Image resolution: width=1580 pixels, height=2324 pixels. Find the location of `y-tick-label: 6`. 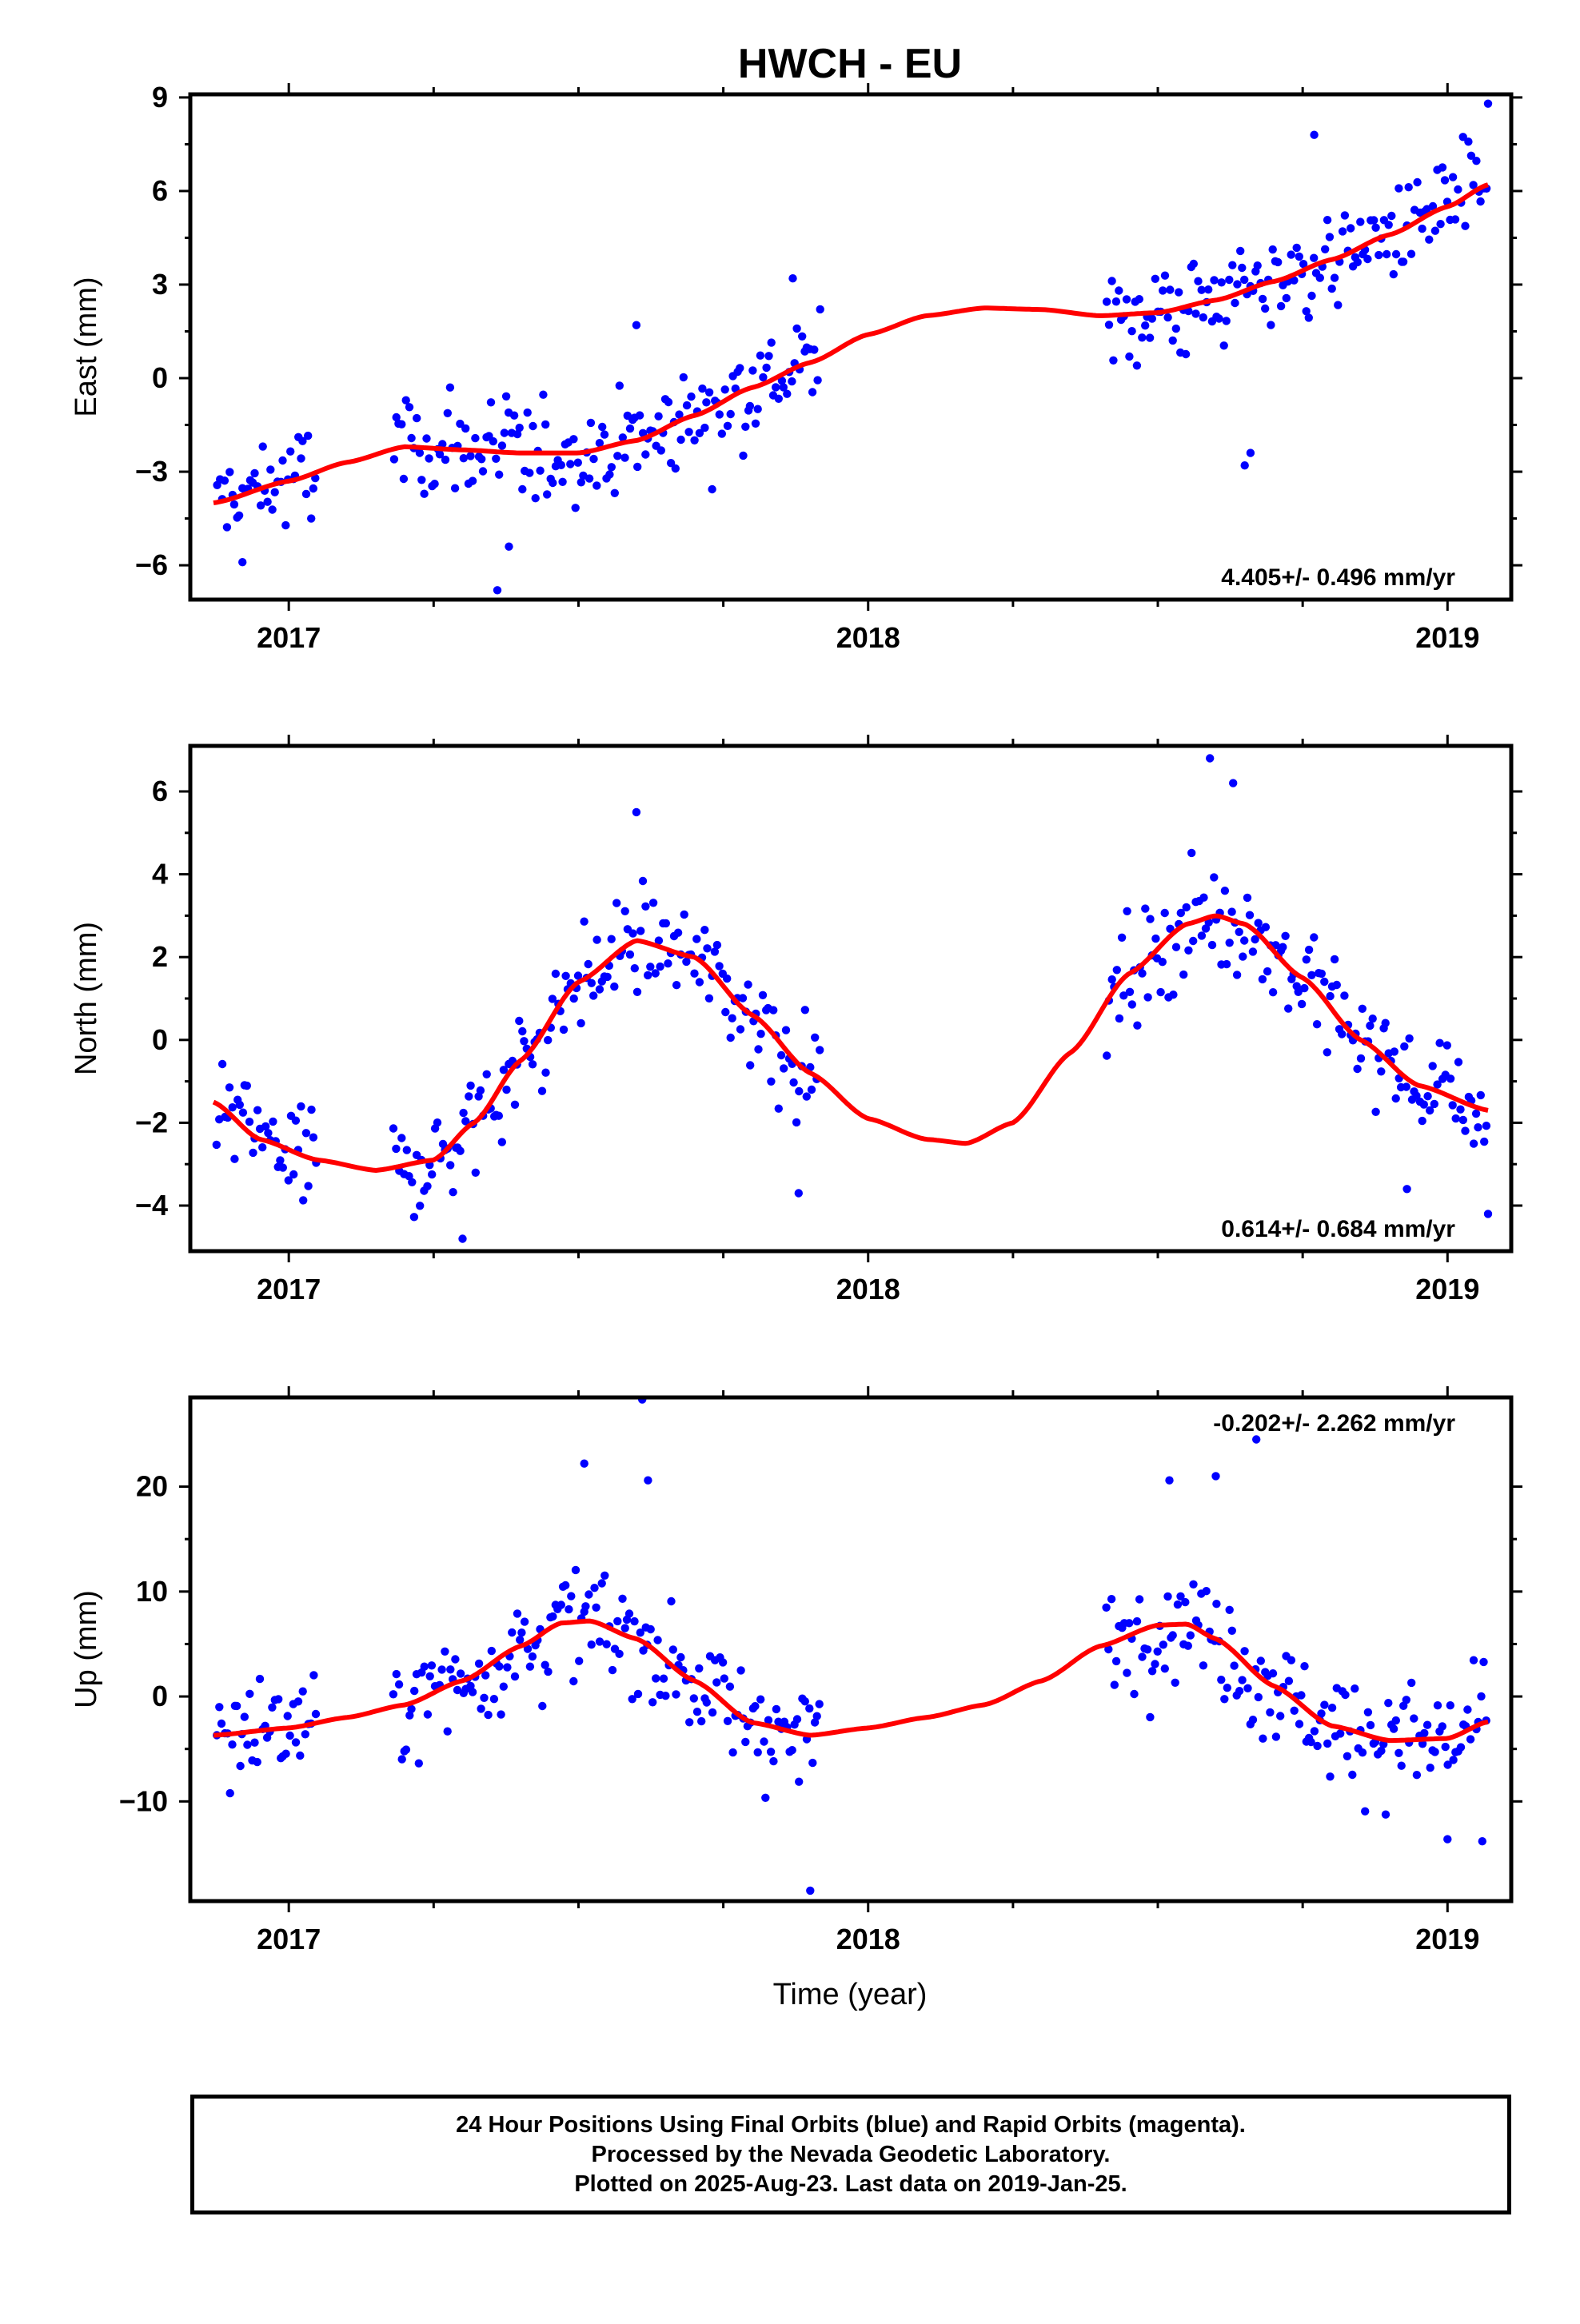

y-tick-label: 6 is located at coordinates (160, 791).